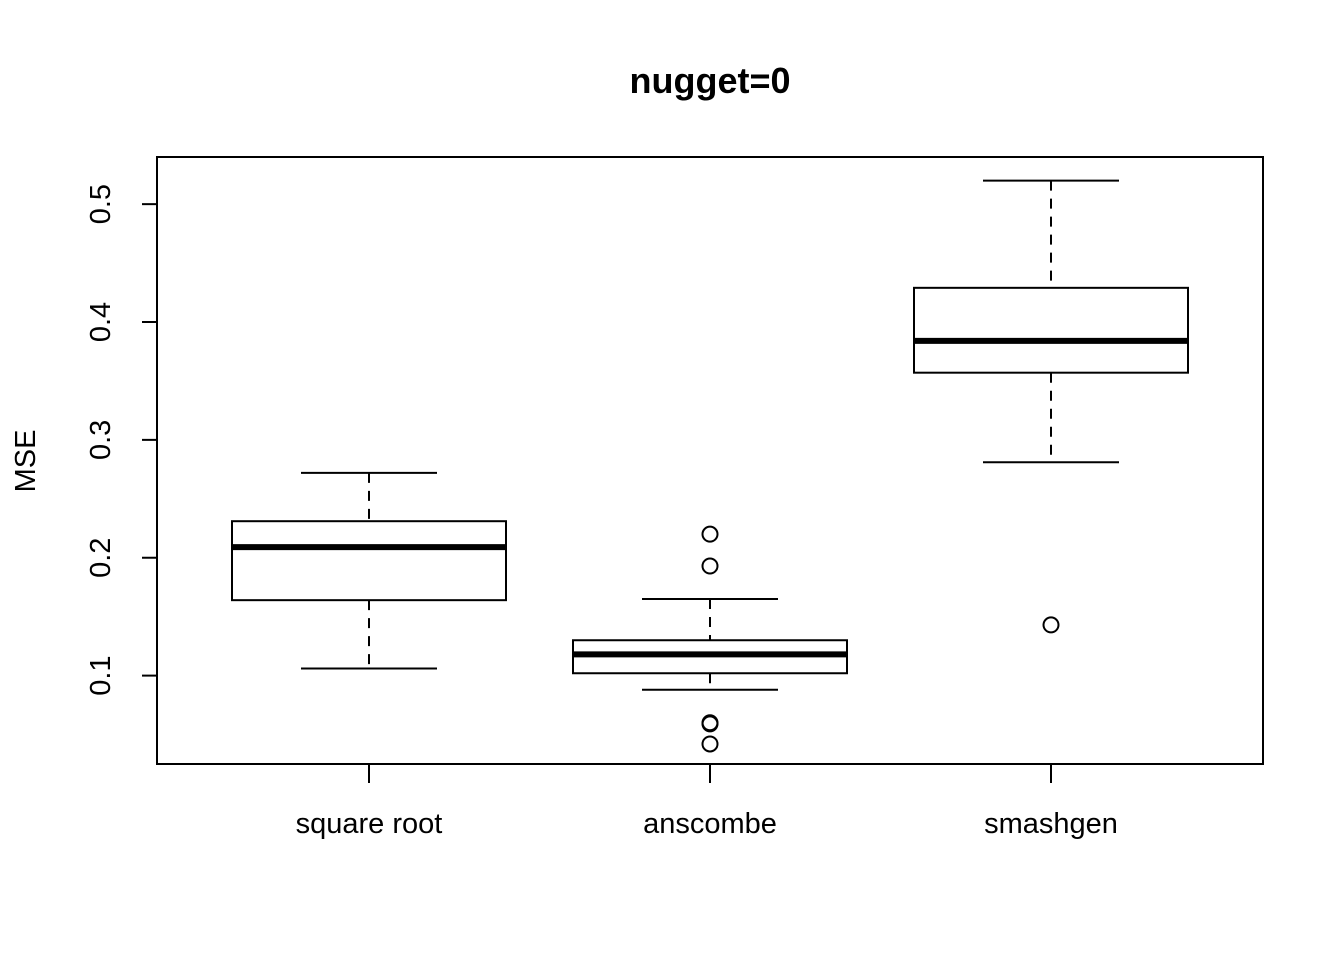  Describe the element at coordinates (709, 80) in the screenshot. I see `chart-title: nugget=0` at that location.